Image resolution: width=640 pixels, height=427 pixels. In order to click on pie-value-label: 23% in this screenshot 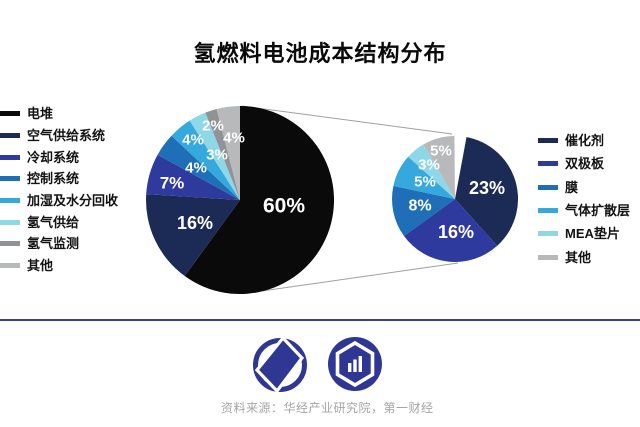, I will do `click(487, 188)`.